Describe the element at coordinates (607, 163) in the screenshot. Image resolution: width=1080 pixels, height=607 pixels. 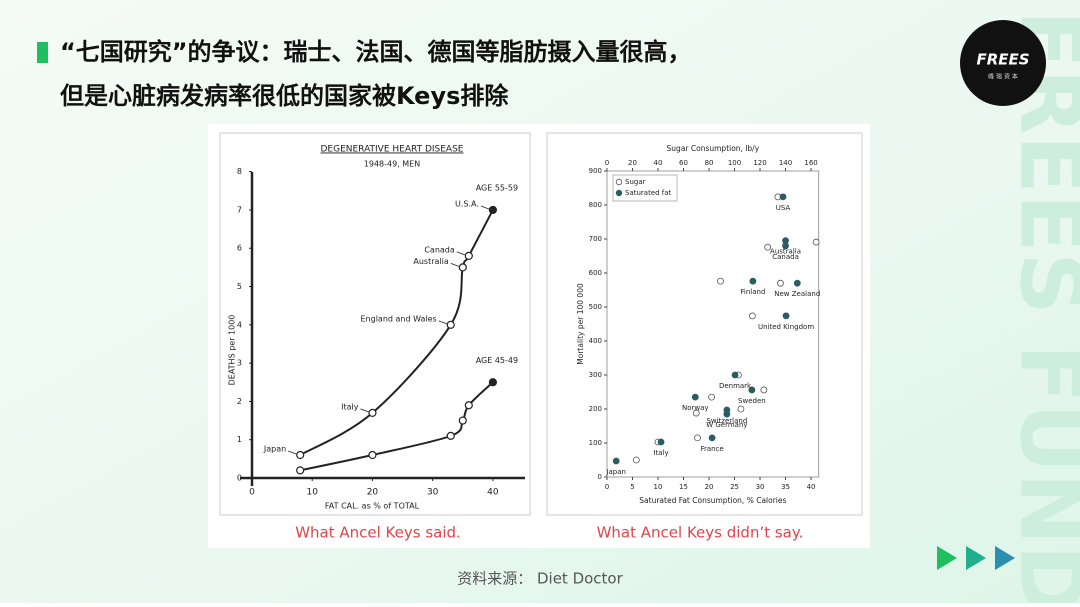
I see `x2-tick-label: 0` at that location.